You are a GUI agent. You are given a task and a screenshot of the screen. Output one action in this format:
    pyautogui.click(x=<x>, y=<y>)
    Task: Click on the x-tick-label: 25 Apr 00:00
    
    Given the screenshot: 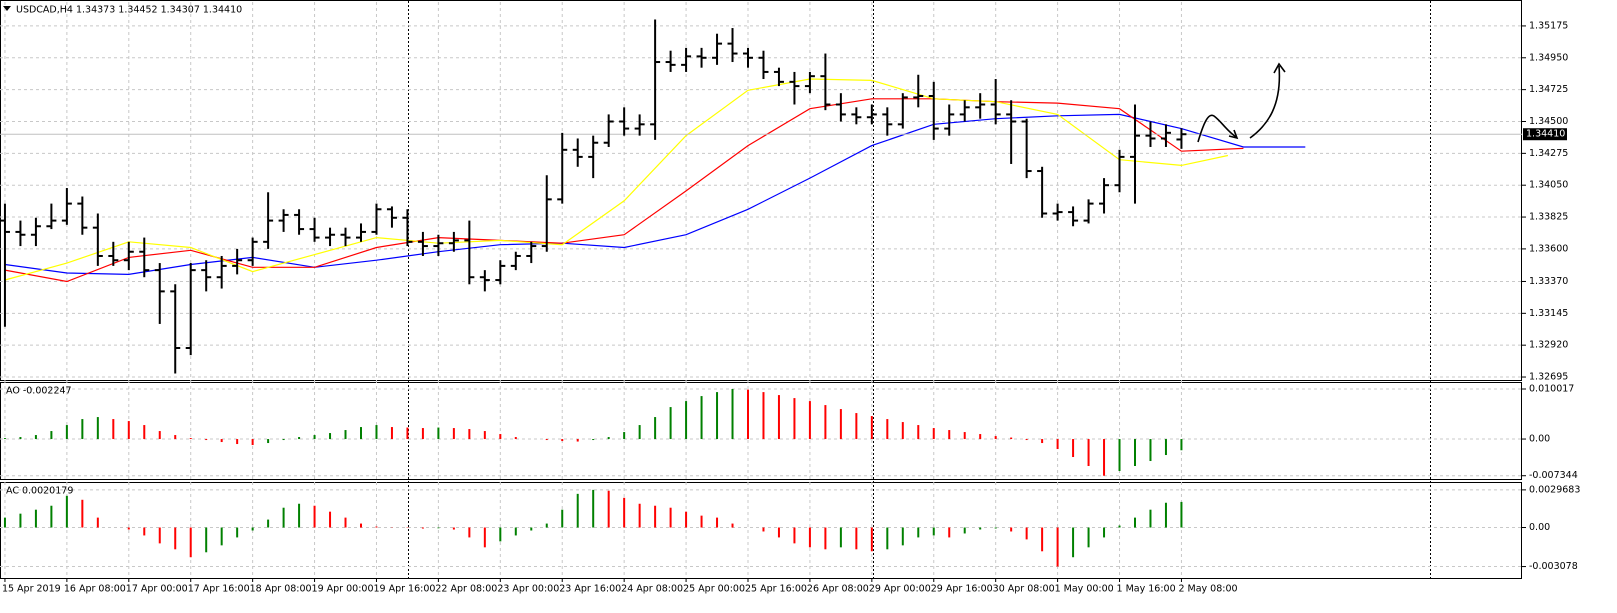 What is the action you would take?
    pyautogui.click(x=714, y=589)
    